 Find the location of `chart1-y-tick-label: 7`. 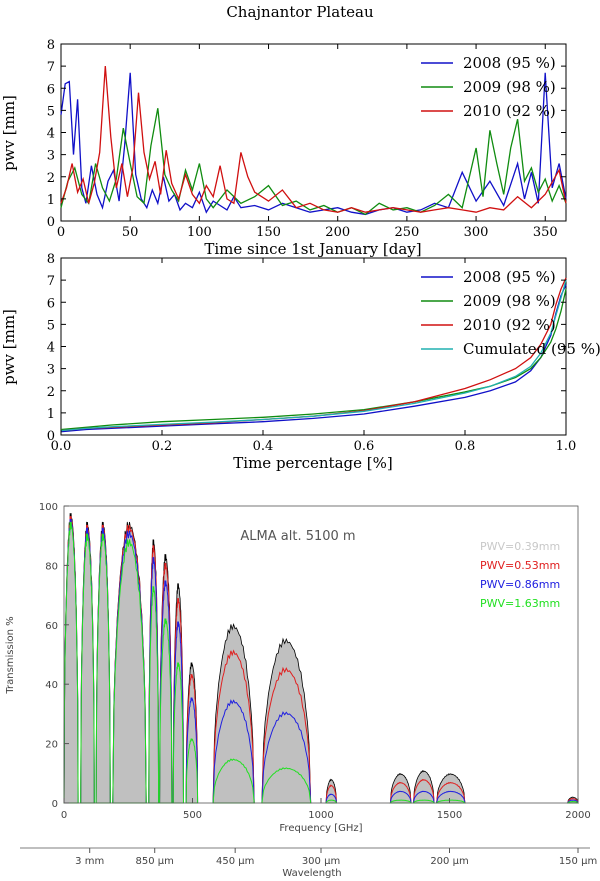

chart1-y-tick-label: 7 is located at coordinates (51, 67).